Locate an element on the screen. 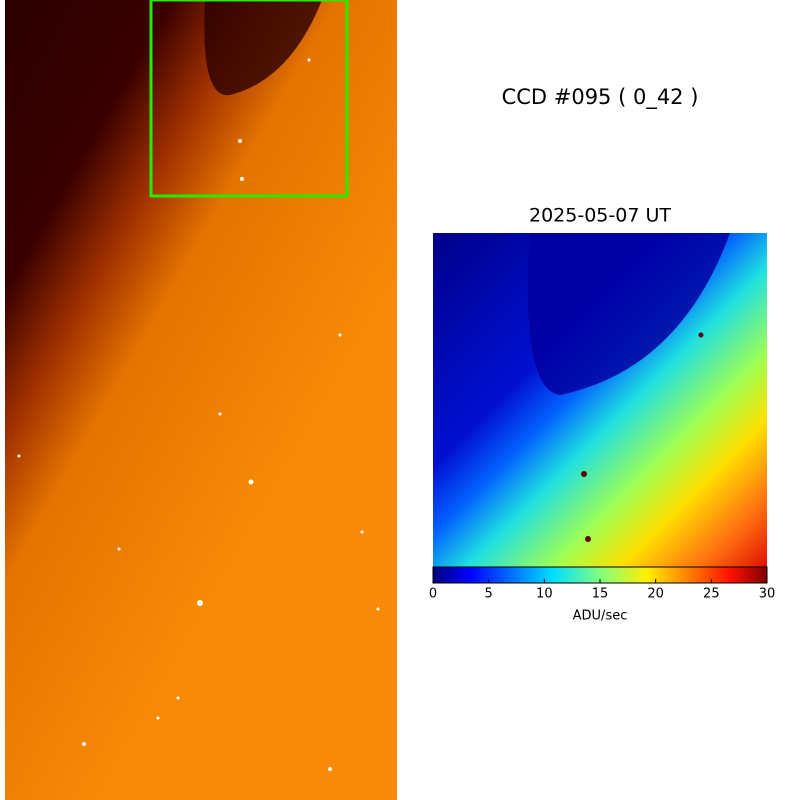 Image resolution: width=800 pixels, height=800 pixels. zoom-box is located at coordinates (249, 99).